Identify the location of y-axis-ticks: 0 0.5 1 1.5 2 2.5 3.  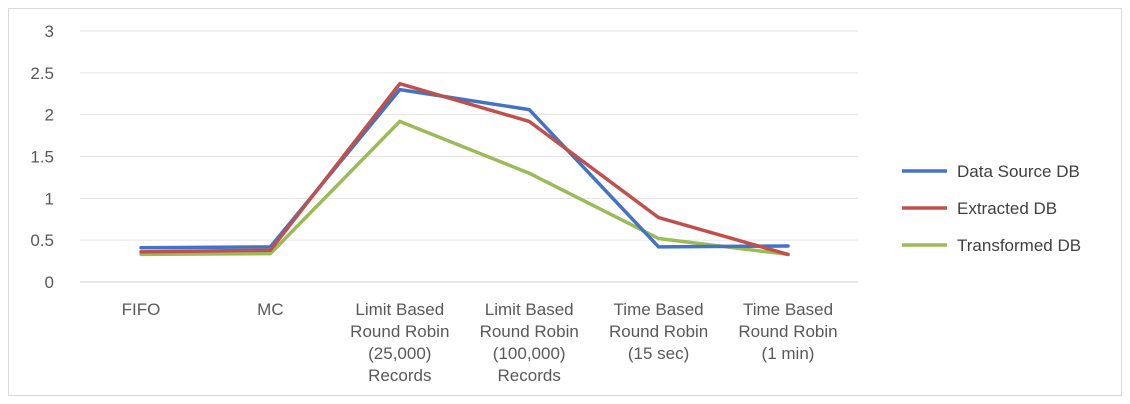
(42, 157).